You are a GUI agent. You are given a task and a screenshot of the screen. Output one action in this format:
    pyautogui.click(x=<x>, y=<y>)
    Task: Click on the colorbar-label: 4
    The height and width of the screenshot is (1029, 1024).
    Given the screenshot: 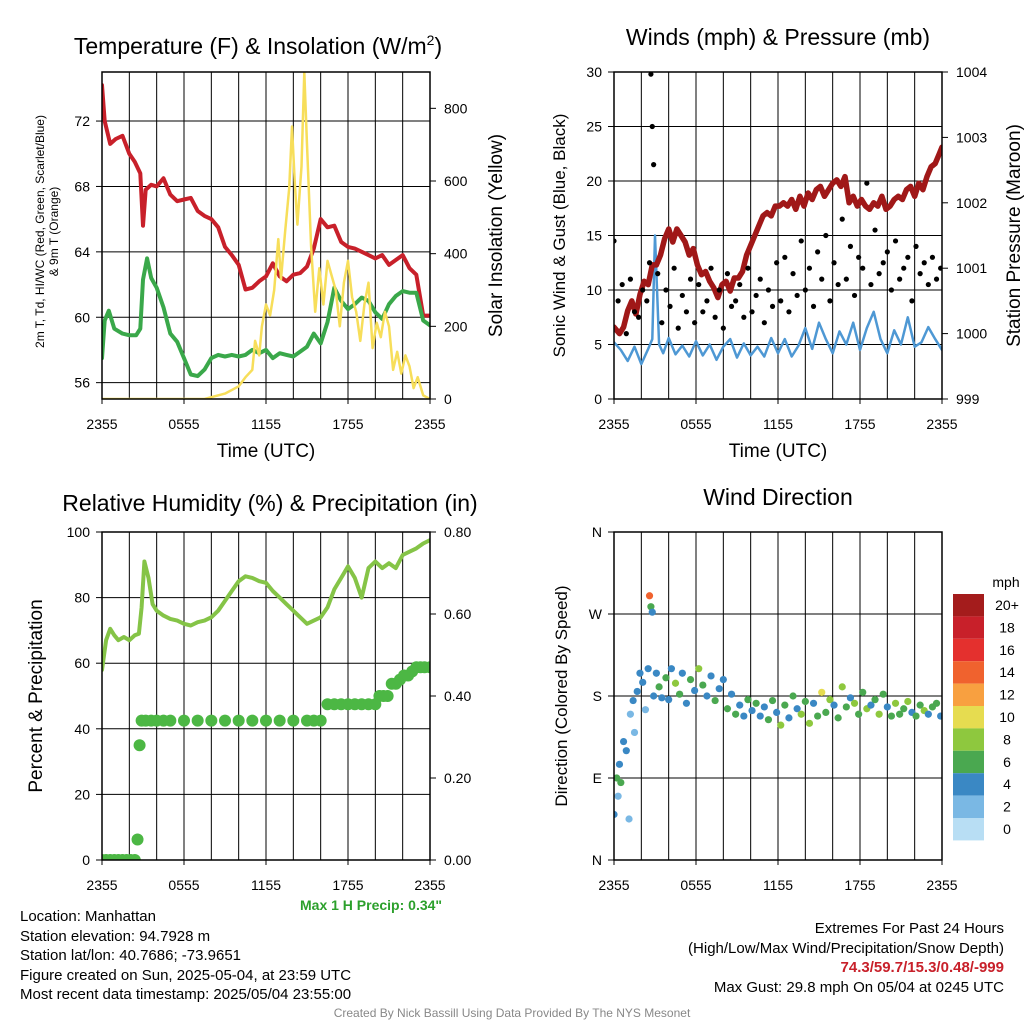 What is the action you would take?
    pyautogui.click(x=1007, y=784)
    